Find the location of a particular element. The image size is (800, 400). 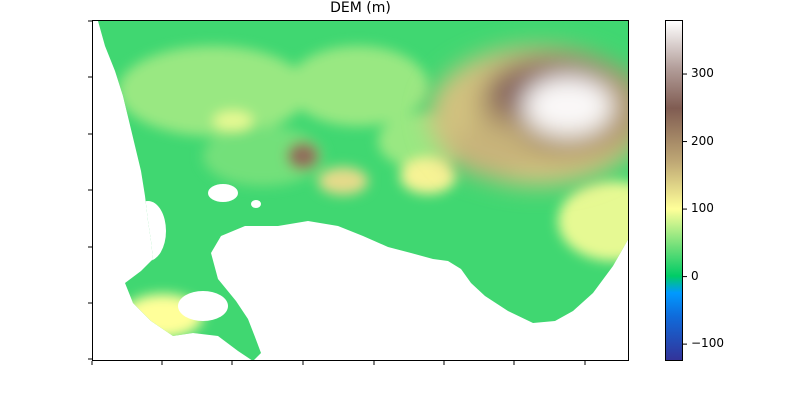

central-plain is located at coordinates (263, 156).